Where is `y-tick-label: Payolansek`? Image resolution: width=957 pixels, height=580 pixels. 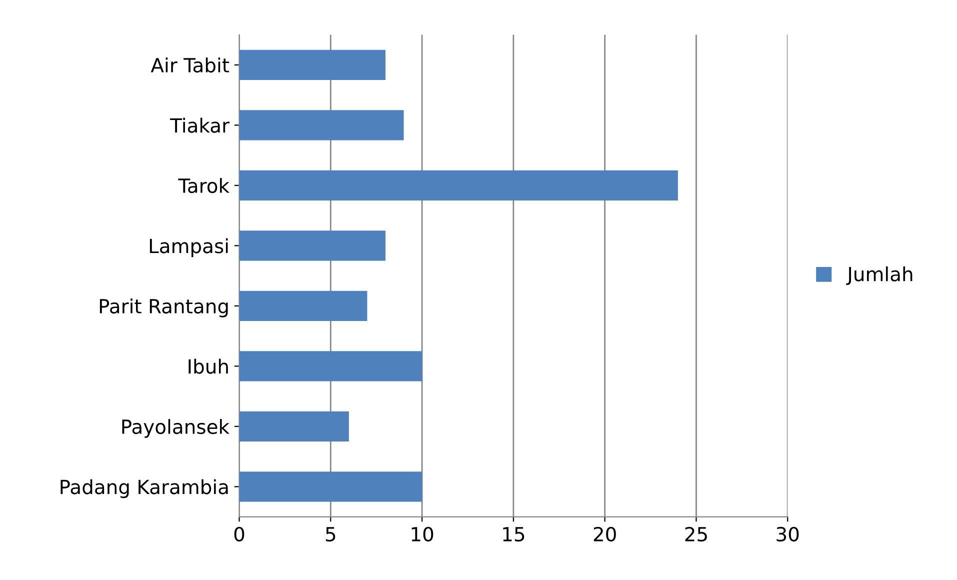 y-tick-label: Payolansek is located at coordinates (176, 428).